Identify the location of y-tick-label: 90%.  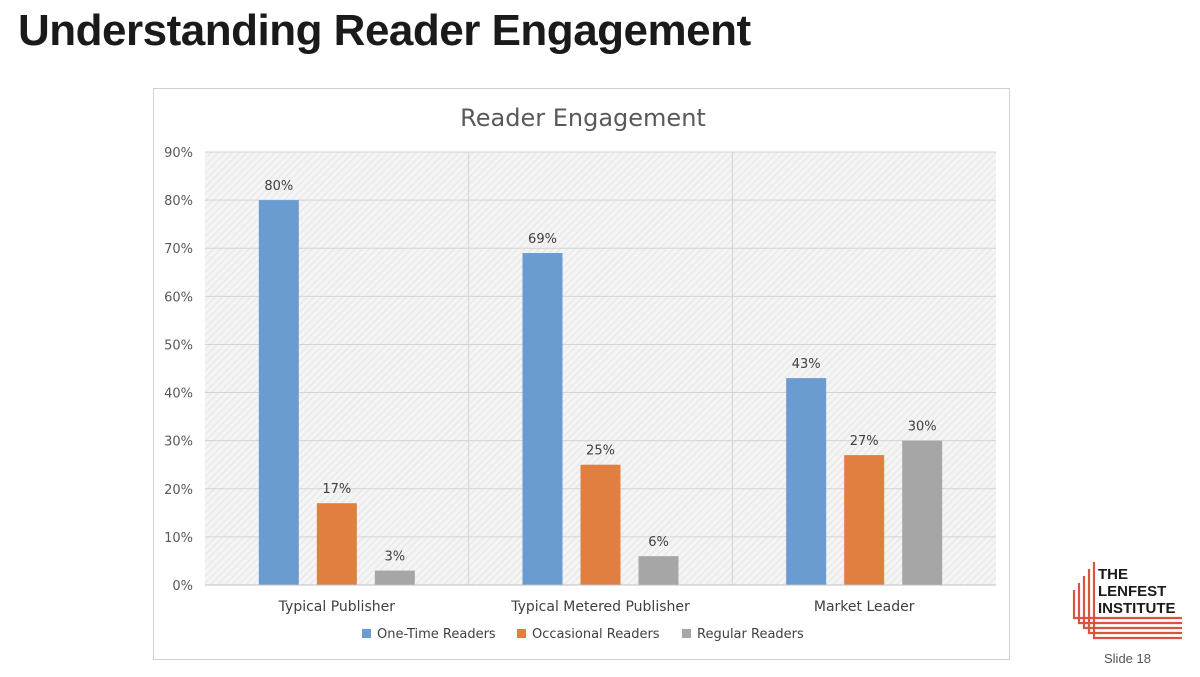
(178, 153).